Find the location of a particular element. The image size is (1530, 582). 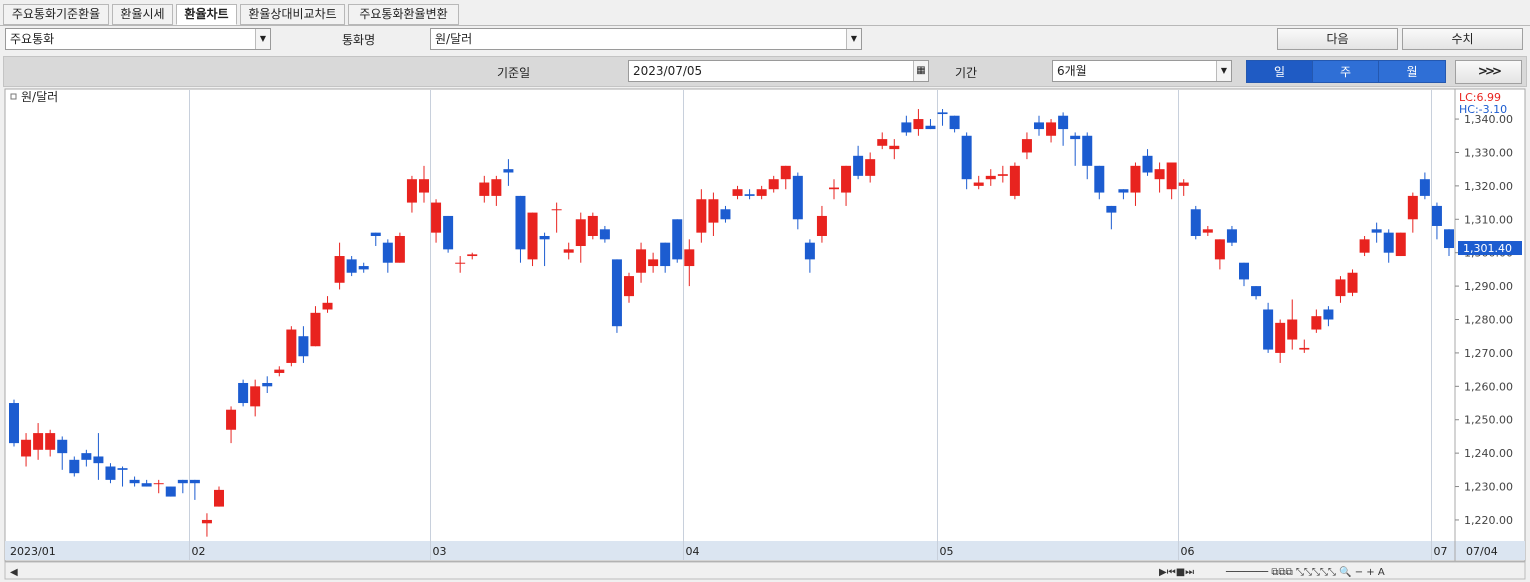

x-tick-label: 06 is located at coordinates (1188, 551).